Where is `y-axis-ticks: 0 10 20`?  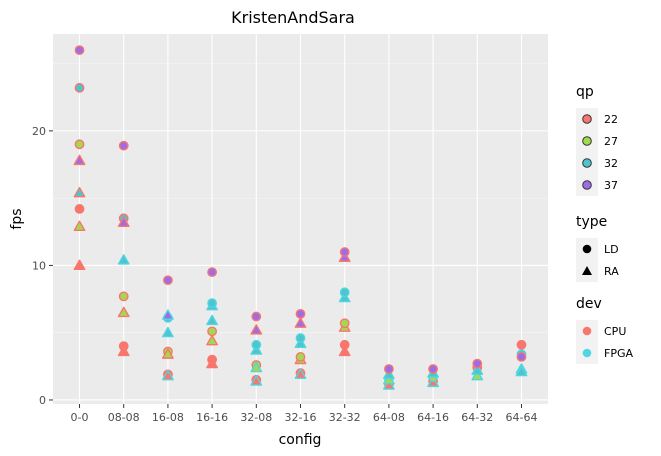 y-axis-ticks: 0 10 20 is located at coordinates (42, 266).